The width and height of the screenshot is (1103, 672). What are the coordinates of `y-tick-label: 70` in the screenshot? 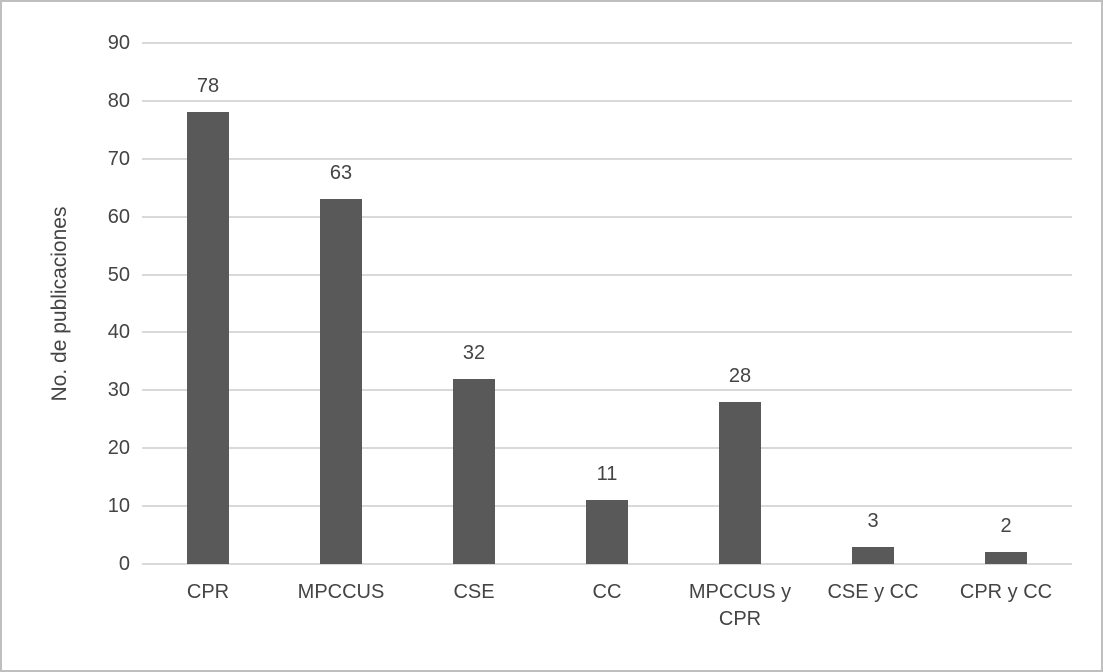 It's located at (118, 159).